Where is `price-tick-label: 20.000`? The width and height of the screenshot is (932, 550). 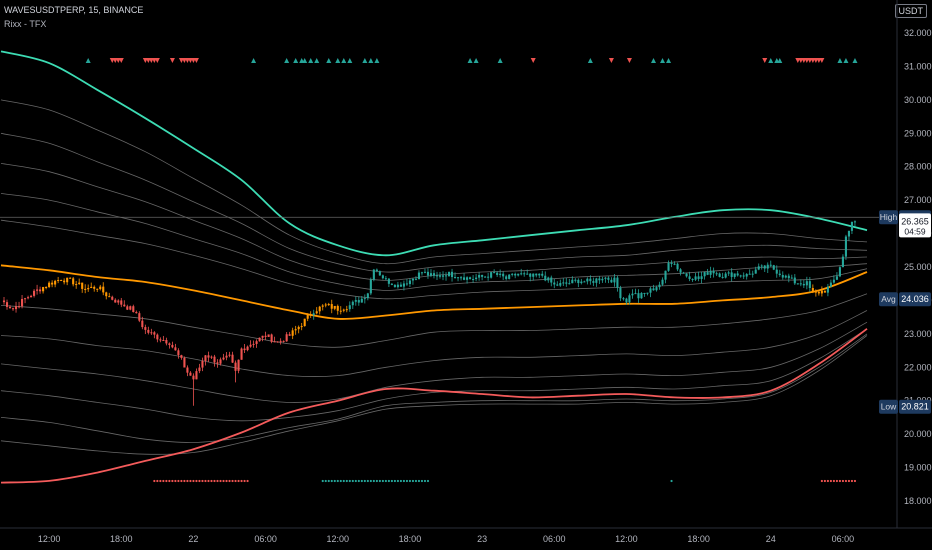 price-tick-label: 20.000 is located at coordinates (918, 434).